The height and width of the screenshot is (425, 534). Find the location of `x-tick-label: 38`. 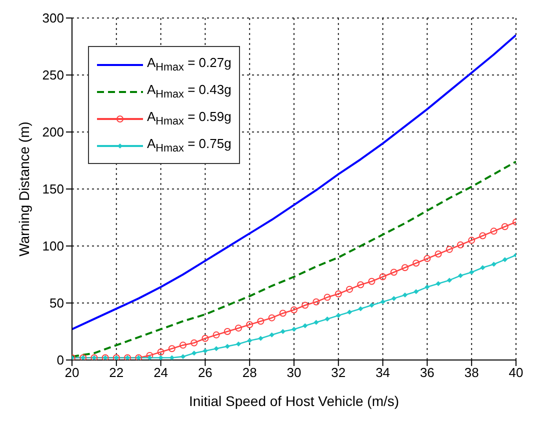

x-tick-label: 38 is located at coordinates (471, 372).